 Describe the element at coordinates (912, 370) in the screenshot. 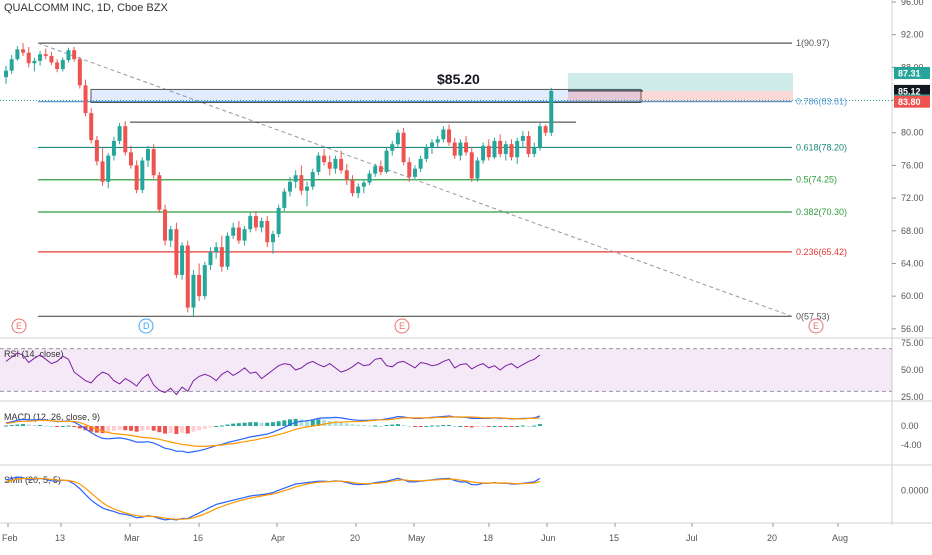

I see `rsi-tick-label: 50.00` at that location.